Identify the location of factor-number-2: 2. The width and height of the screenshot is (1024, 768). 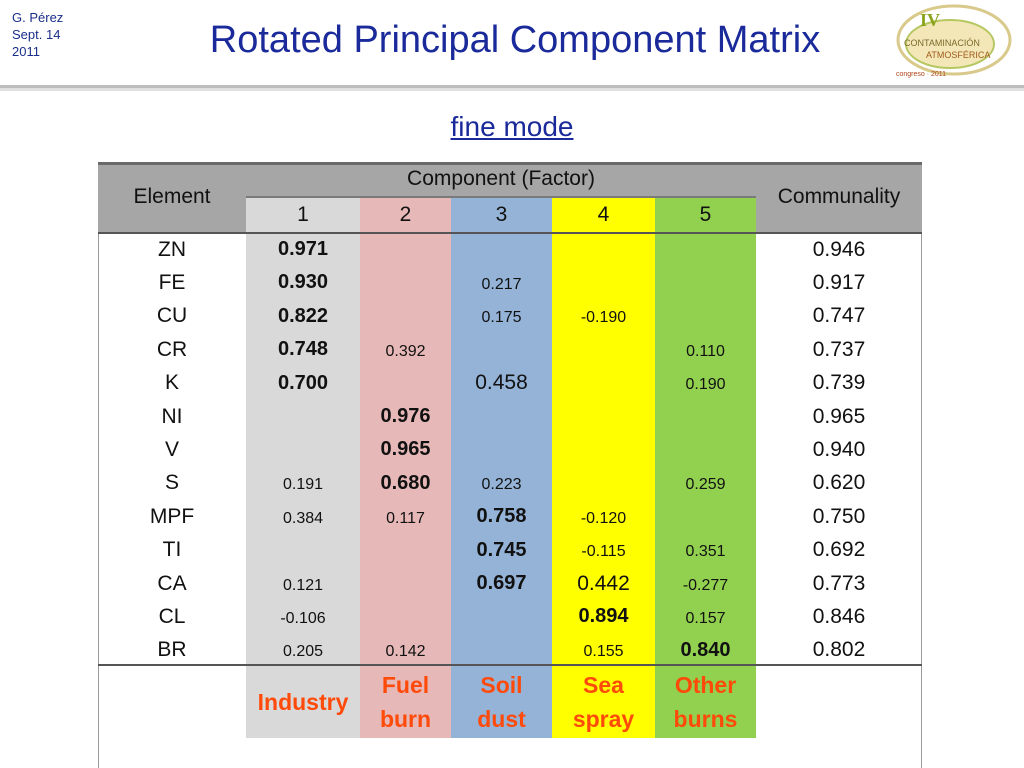
(405, 215).